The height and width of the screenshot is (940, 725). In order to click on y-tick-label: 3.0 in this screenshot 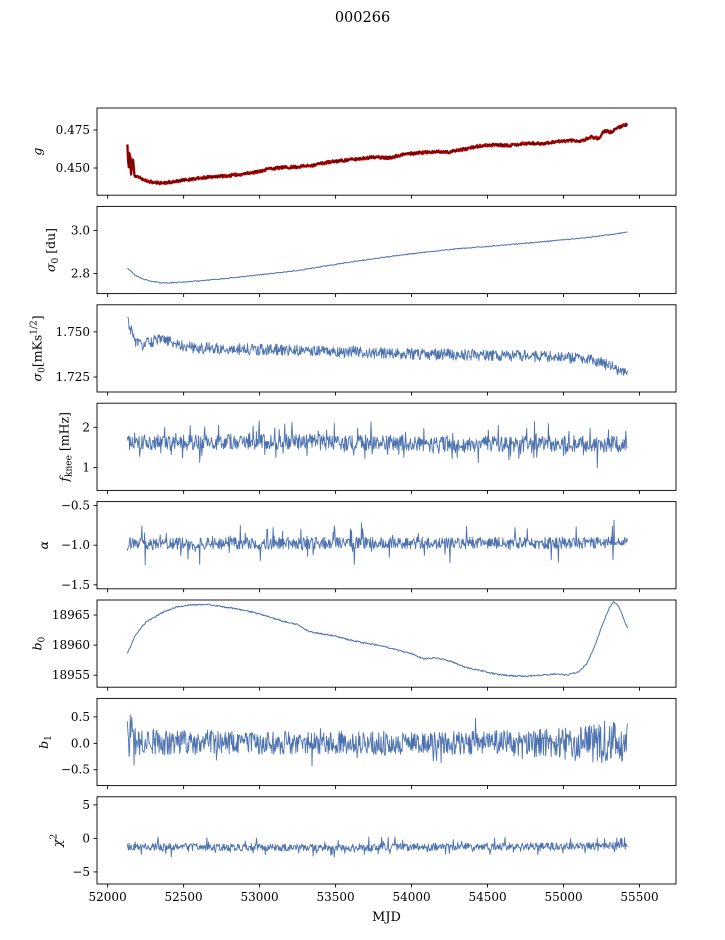, I will do `click(80, 231)`.